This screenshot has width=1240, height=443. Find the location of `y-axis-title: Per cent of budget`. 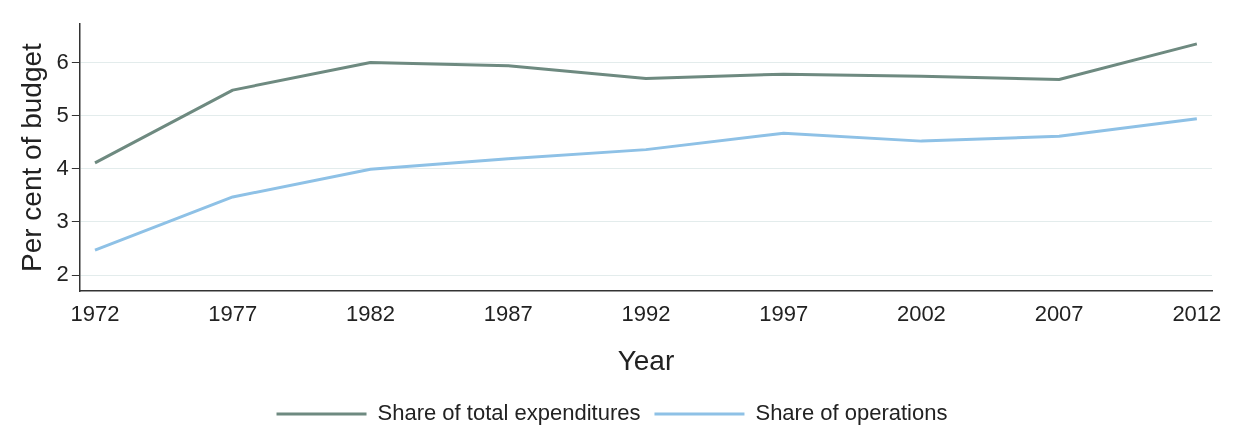

y-axis-title: Per cent of budget is located at coordinates (31, 157).